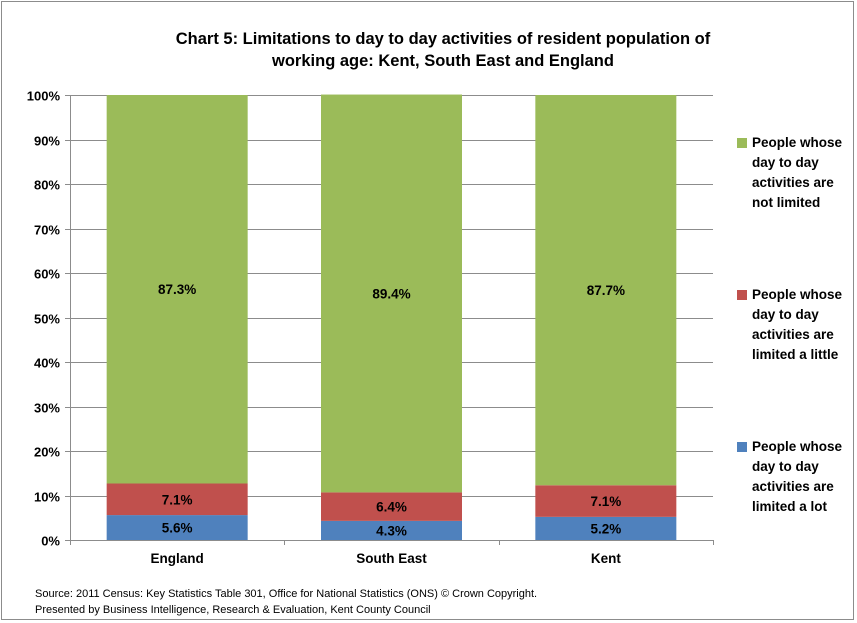  Describe the element at coordinates (47, 408) in the screenshot. I see `y-tick-label: 30%` at that location.